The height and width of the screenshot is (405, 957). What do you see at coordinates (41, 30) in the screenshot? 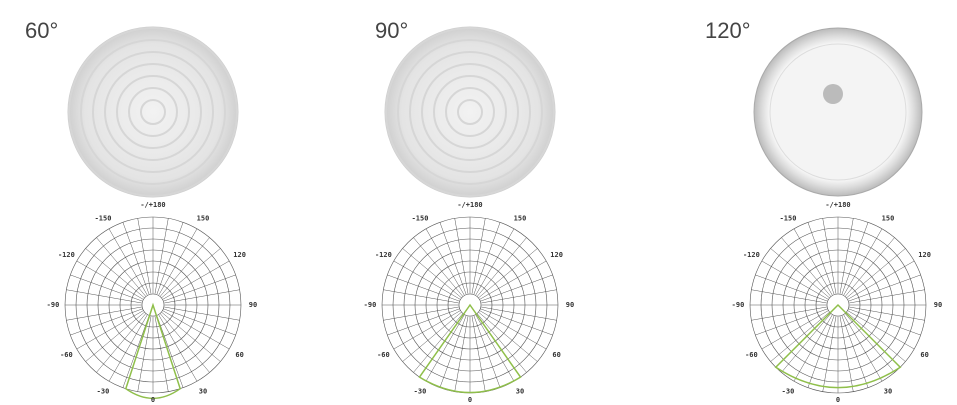
I see `lens-label: 60°` at bounding box center [41, 30].